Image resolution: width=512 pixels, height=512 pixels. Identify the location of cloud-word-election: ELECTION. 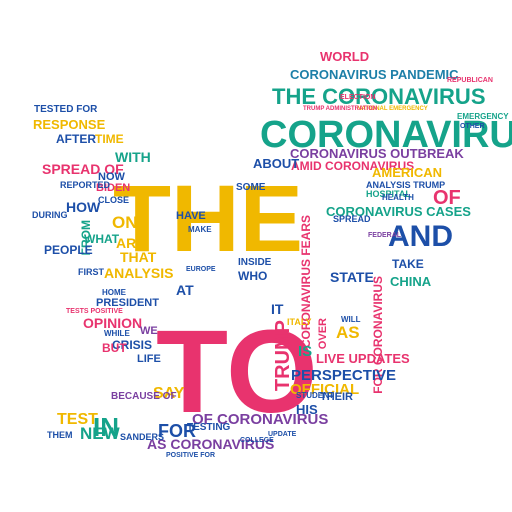
(358, 97).